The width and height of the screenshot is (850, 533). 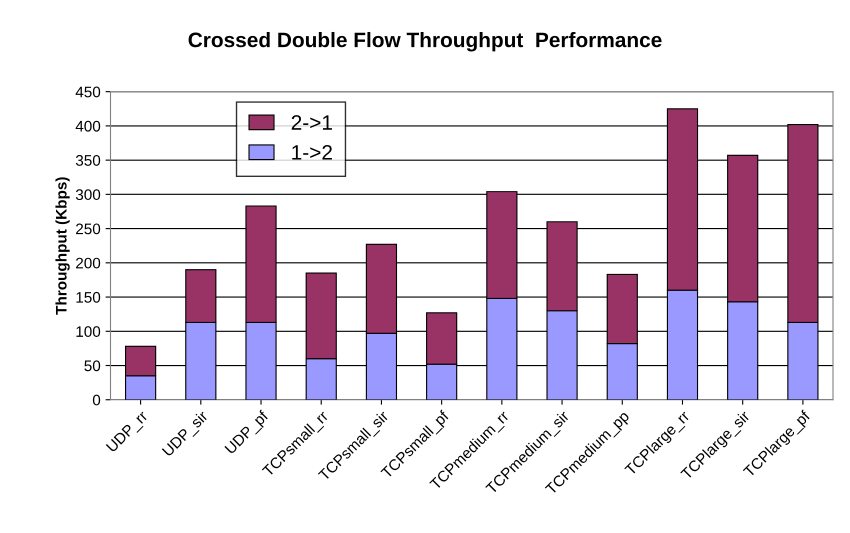 I want to click on y-tick-label: 150, so click(x=88, y=297).